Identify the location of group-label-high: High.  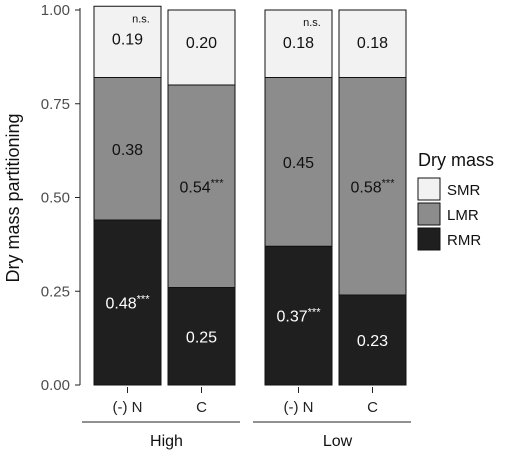
(166, 441).